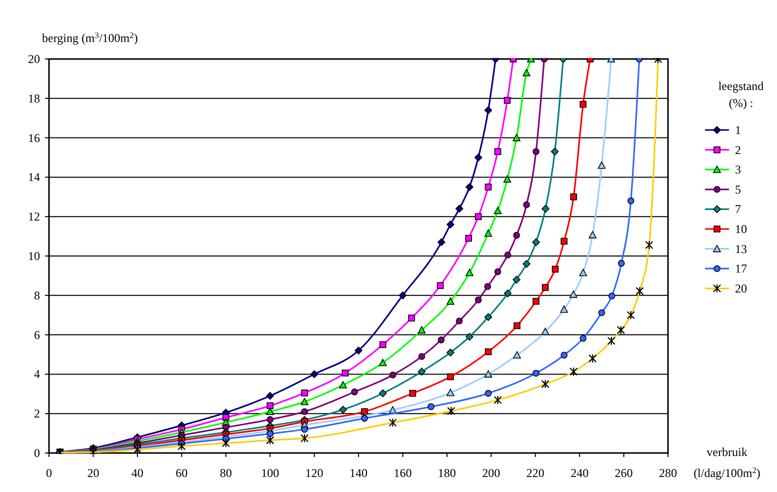 The width and height of the screenshot is (777, 492). What do you see at coordinates (34, 59) in the screenshot?
I see `y-tick-label: 20` at bounding box center [34, 59].